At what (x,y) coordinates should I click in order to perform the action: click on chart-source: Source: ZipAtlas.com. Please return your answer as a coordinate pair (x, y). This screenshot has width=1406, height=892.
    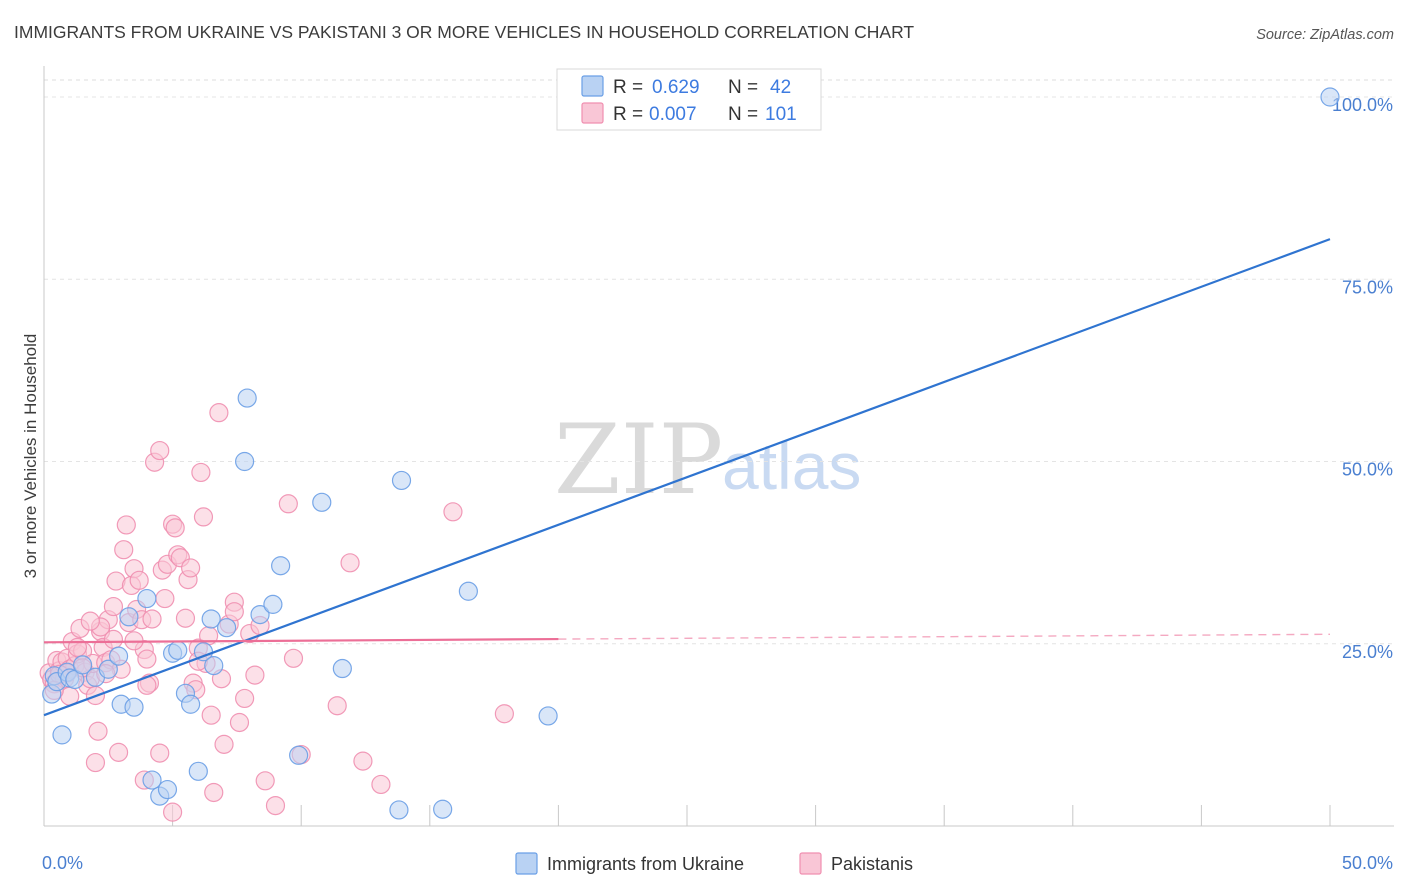
    Looking at the image, I should click on (1325, 35).